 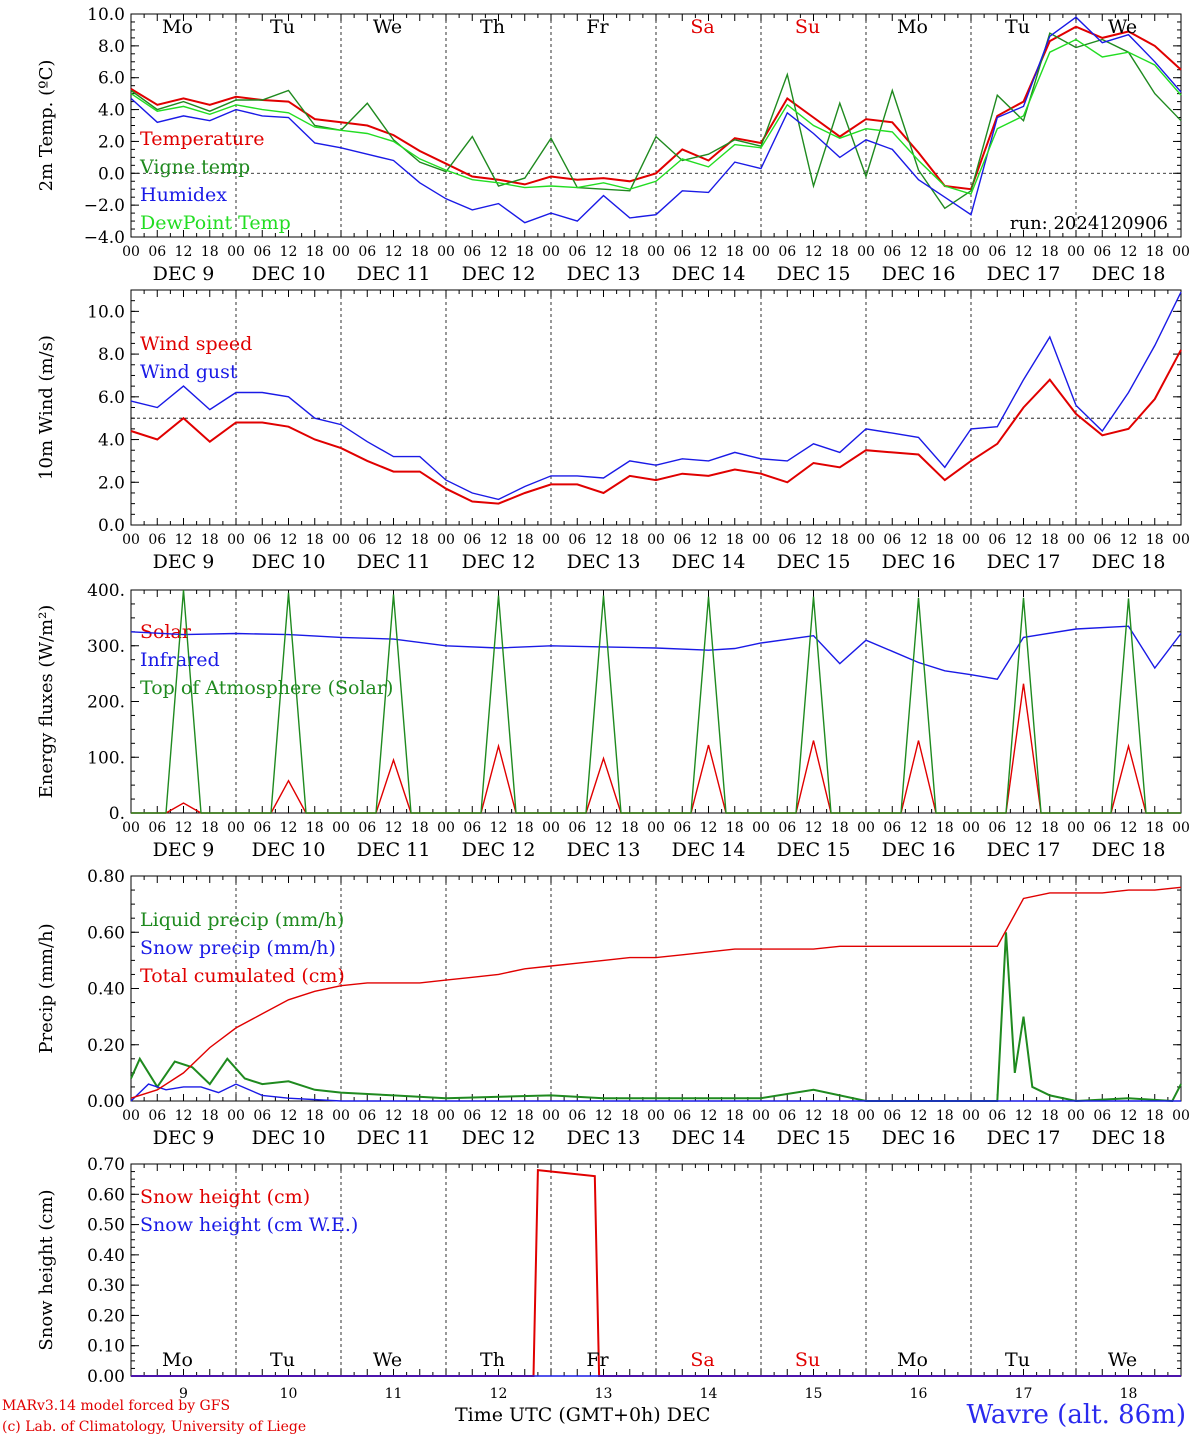 I want to click on series-line-wind-gust, so click(x=656, y=396).